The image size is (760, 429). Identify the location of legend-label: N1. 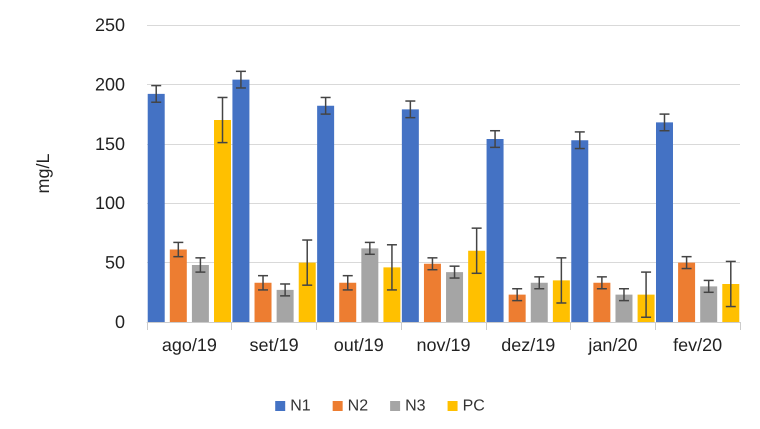
(300, 406).